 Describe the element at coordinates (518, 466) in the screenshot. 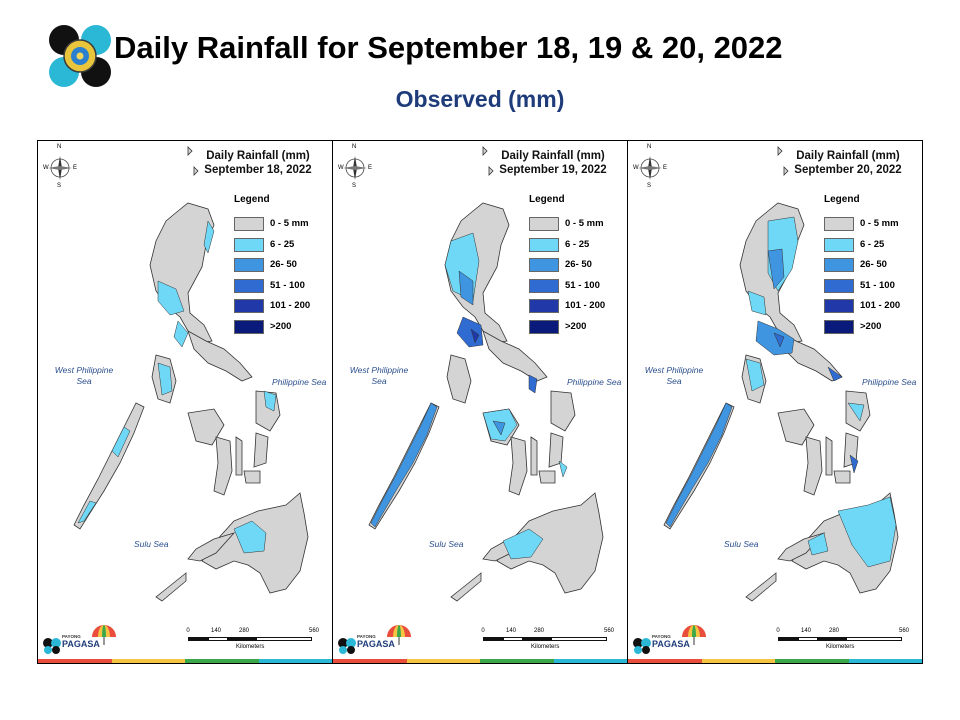

I see `negros-island` at that location.